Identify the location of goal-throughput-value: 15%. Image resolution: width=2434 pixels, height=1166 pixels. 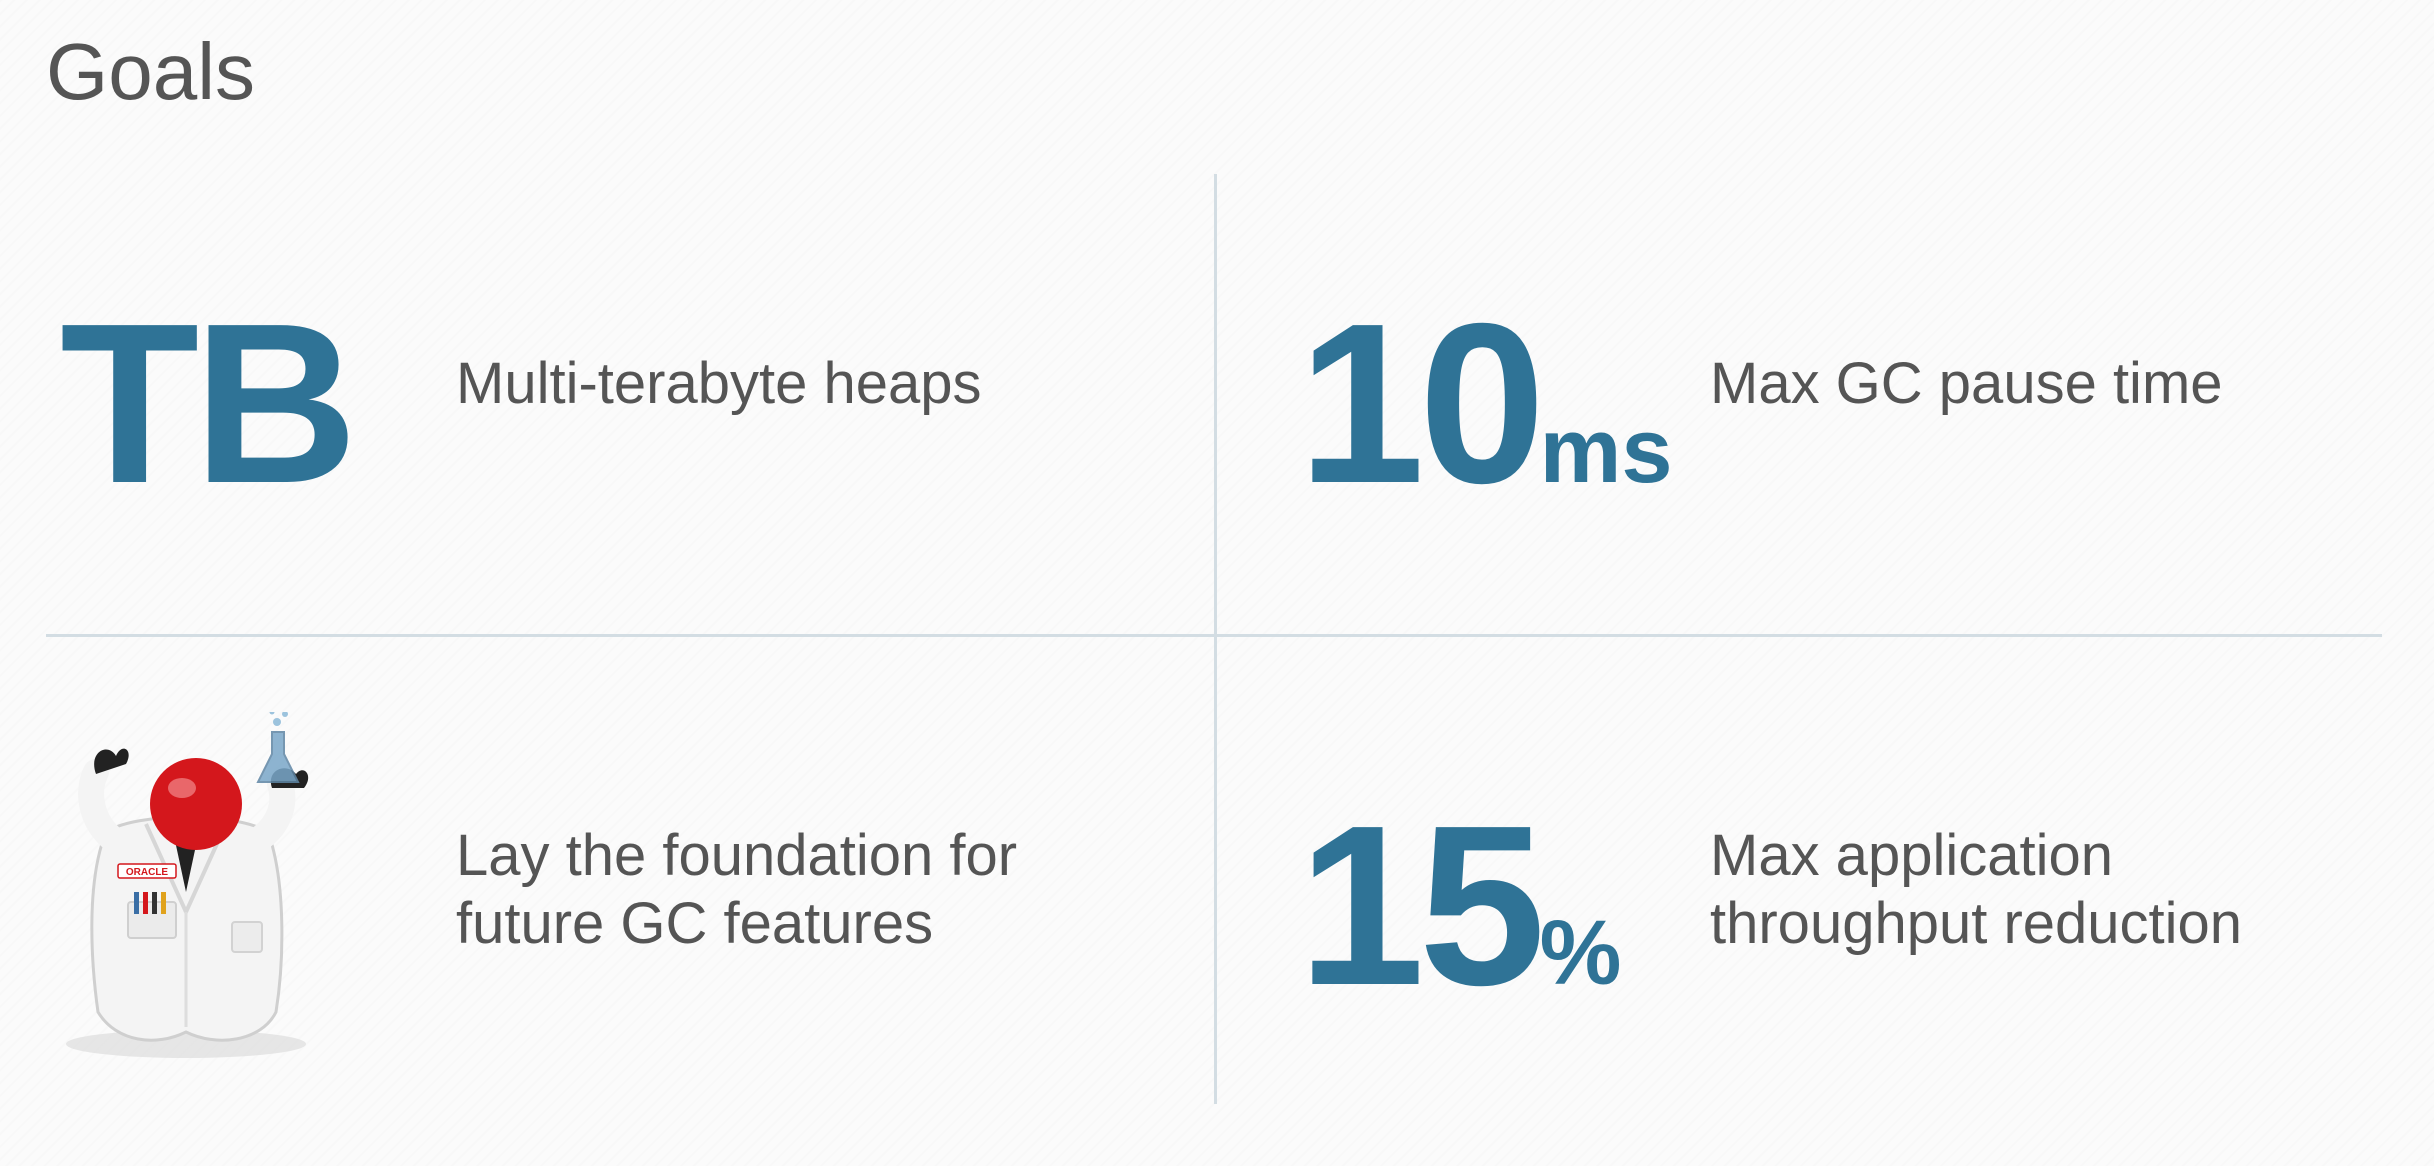
(1459, 906).